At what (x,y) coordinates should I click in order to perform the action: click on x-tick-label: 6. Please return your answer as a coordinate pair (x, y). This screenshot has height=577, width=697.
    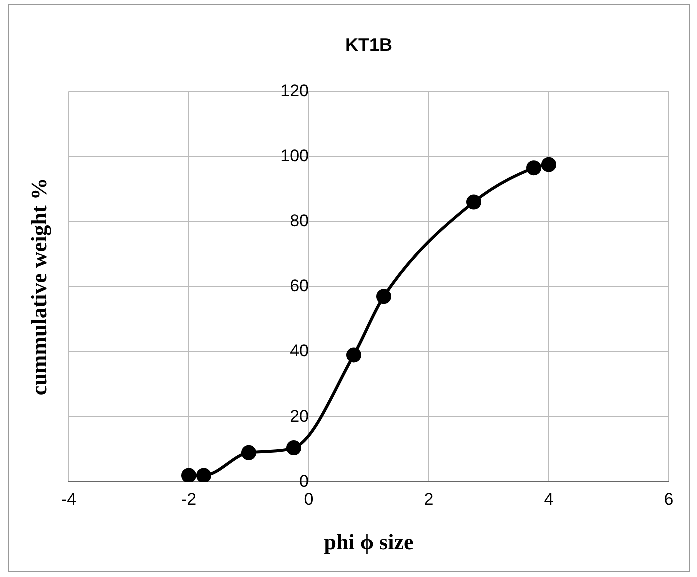
    Looking at the image, I should click on (669, 500).